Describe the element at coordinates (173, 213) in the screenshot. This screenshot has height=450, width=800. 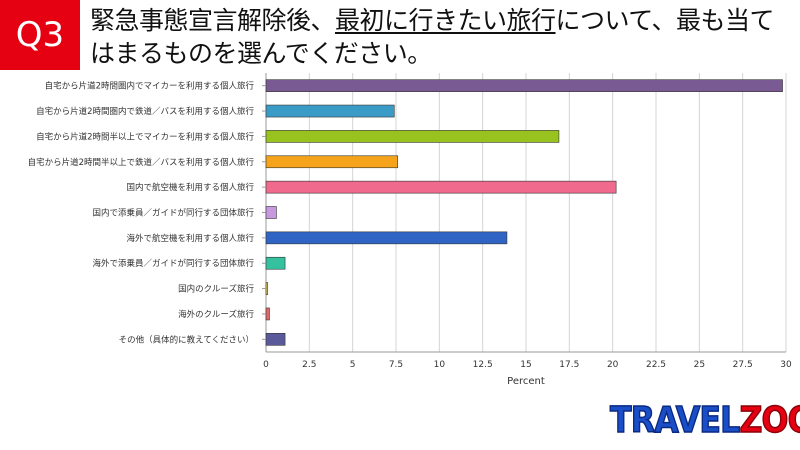
I see `category-label: 国内で添乗員／ガイドが同行する団体旅行` at that location.